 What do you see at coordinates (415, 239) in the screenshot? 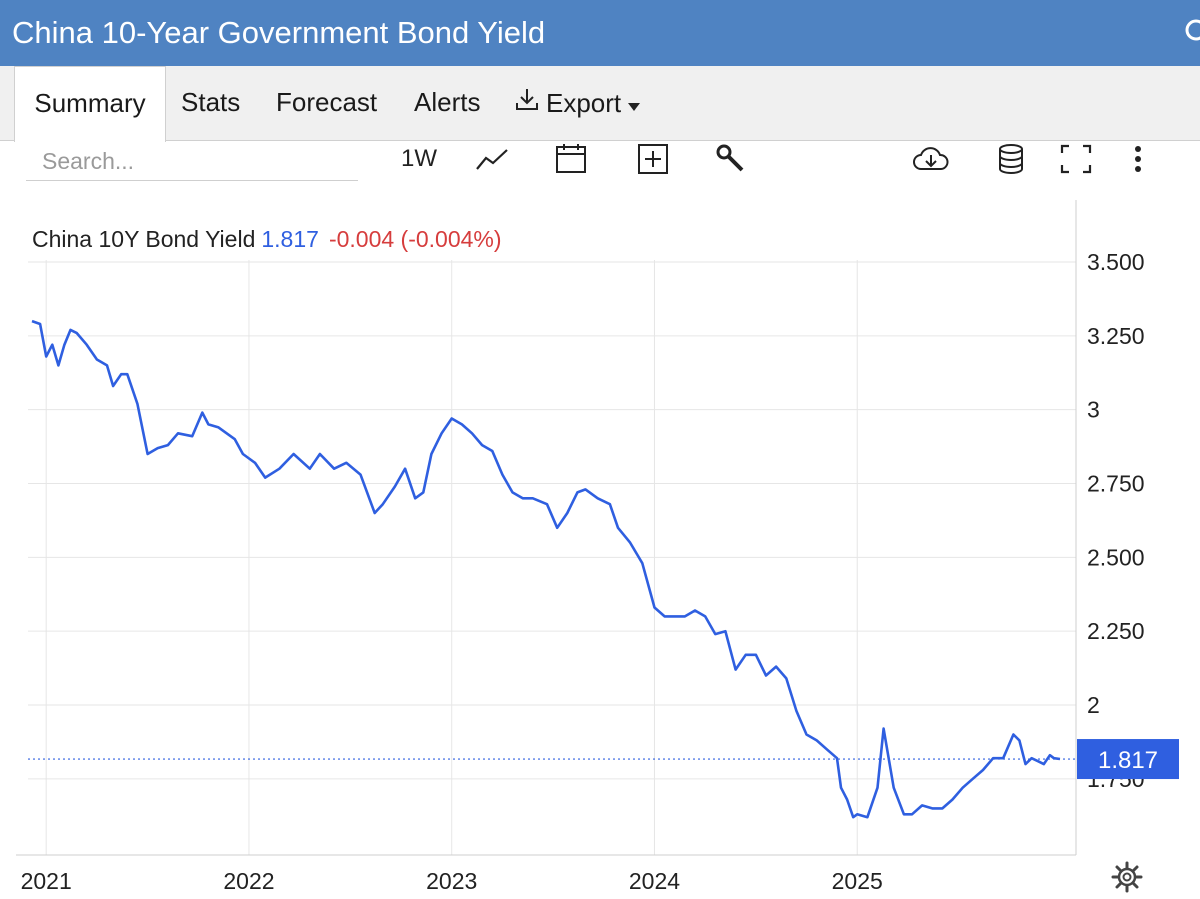
I see `legend-change: -0.004 (-0.004%)` at bounding box center [415, 239].